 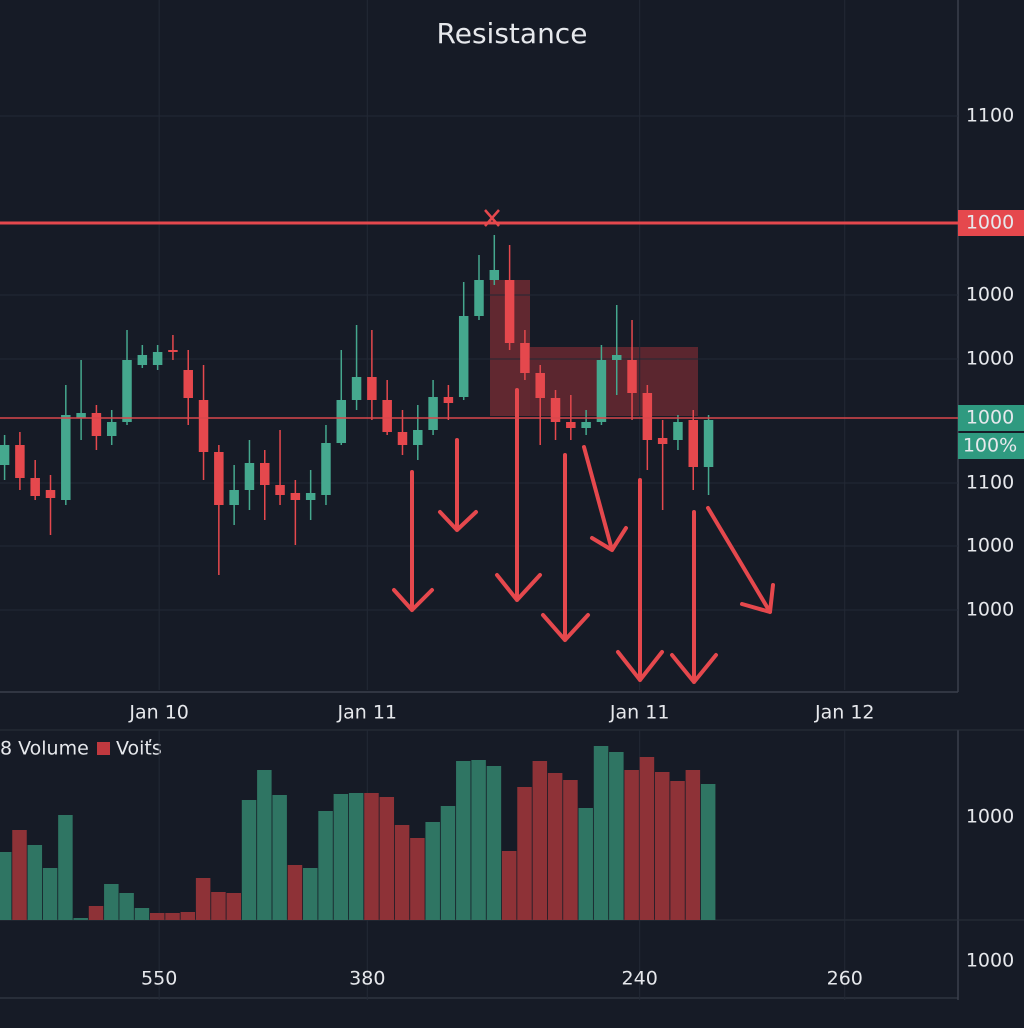 What do you see at coordinates (844, 713) in the screenshot?
I see `x-tick-label: Jan 12` at bounding box center [844, 713].